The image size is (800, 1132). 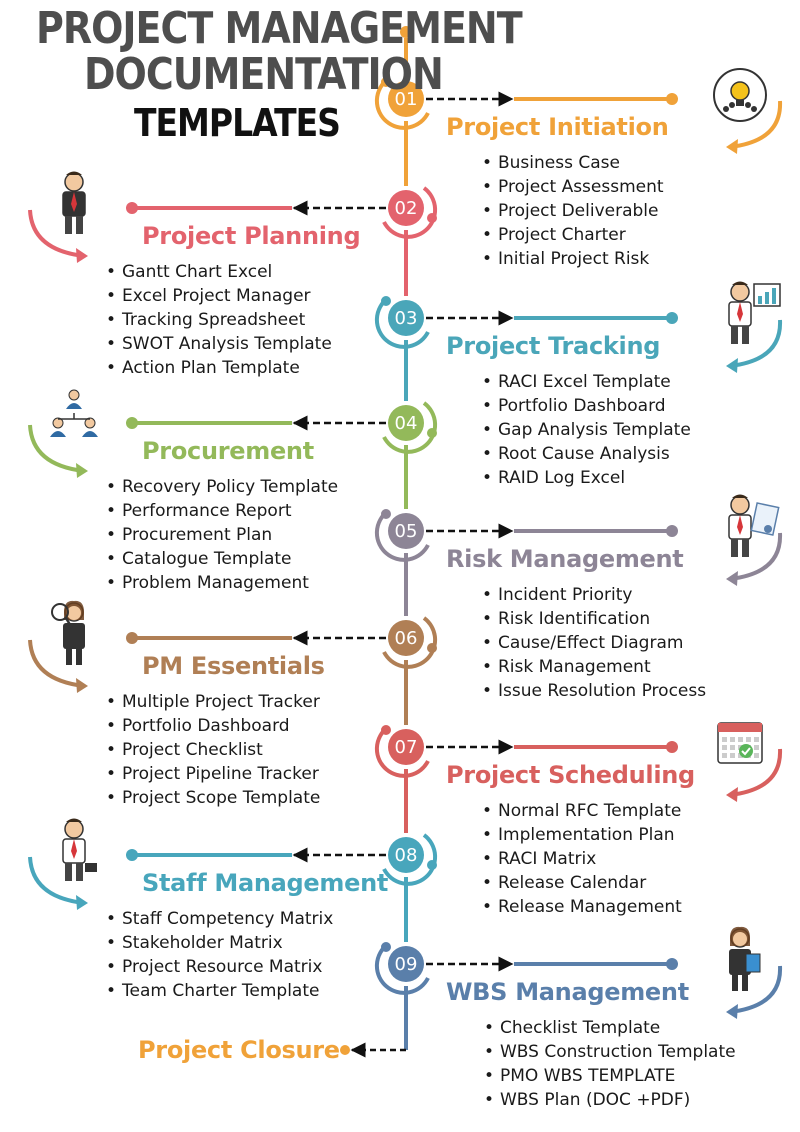 I want to click on phase-item: WBS Construction Template, so click(x=610, y=1052).